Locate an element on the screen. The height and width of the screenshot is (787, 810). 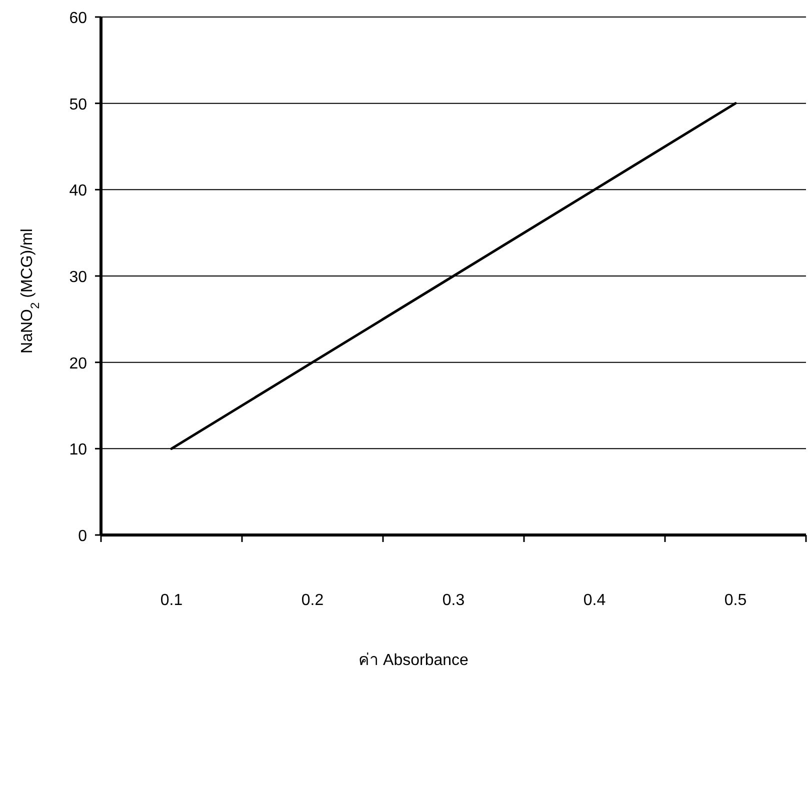
y-tick-label: 10 is located at coordinates (78, 450).